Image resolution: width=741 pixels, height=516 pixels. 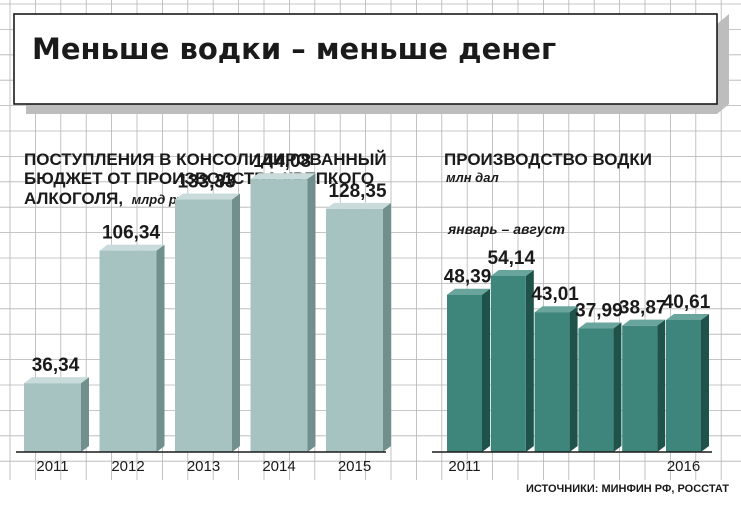 What do you see at coordinates (357, 191) in the screenshot?
I see `left-chart-value-label: 128,35` at bounding box center [357, 191].